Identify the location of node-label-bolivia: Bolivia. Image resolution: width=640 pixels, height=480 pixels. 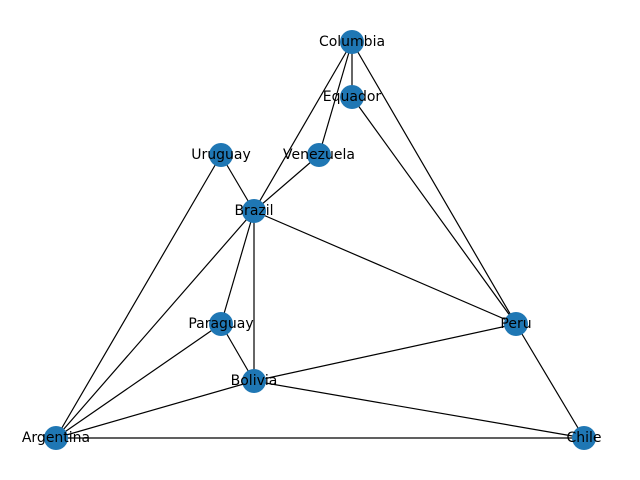
(254, 381).